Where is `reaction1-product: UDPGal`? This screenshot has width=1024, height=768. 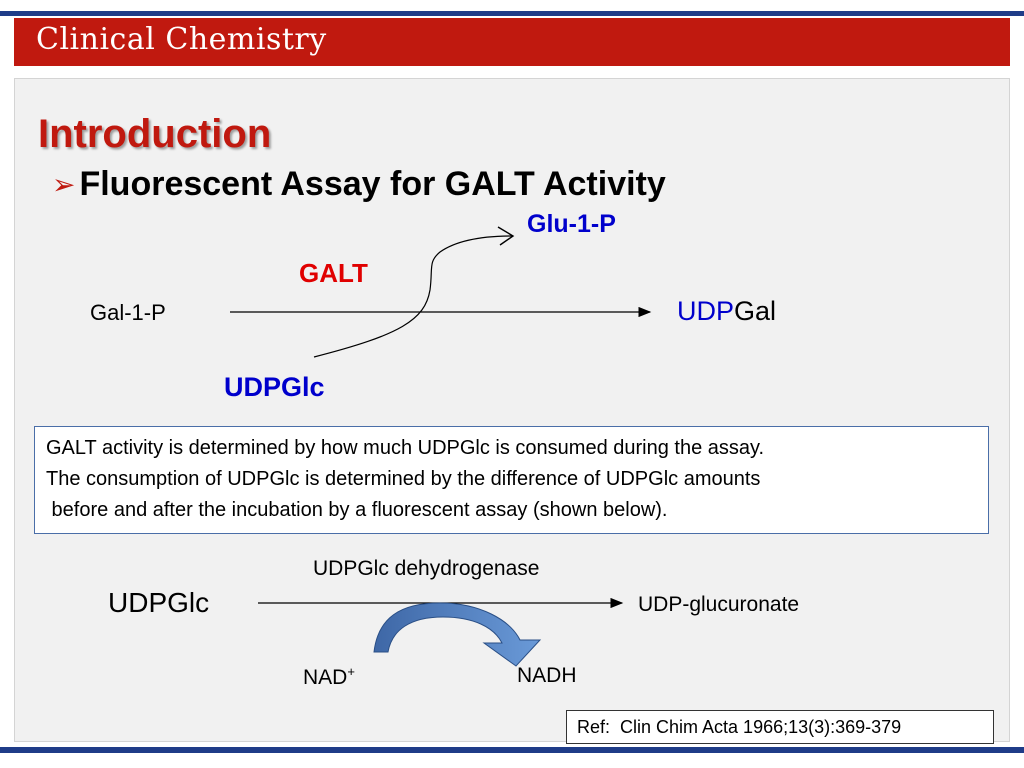 reaction1-product: UDPGal is located at coordinates (726, 311).